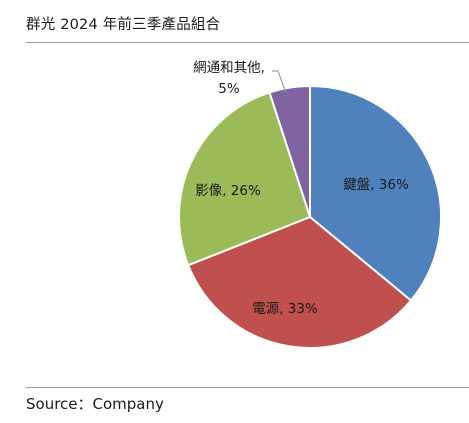  Describe the element at coordinates (95, 404) in the screenshot. I see `source-note: Source：Company` at that location.